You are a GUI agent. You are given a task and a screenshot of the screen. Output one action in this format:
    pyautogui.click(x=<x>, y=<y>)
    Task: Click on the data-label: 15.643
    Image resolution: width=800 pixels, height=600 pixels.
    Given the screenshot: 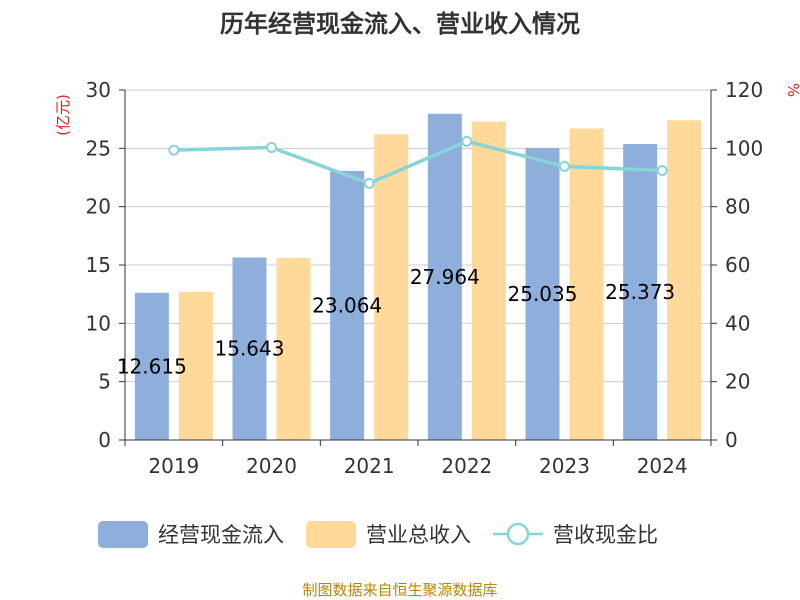 What is the action you would take?
    pyautogui.click(x=250, y=349)
    